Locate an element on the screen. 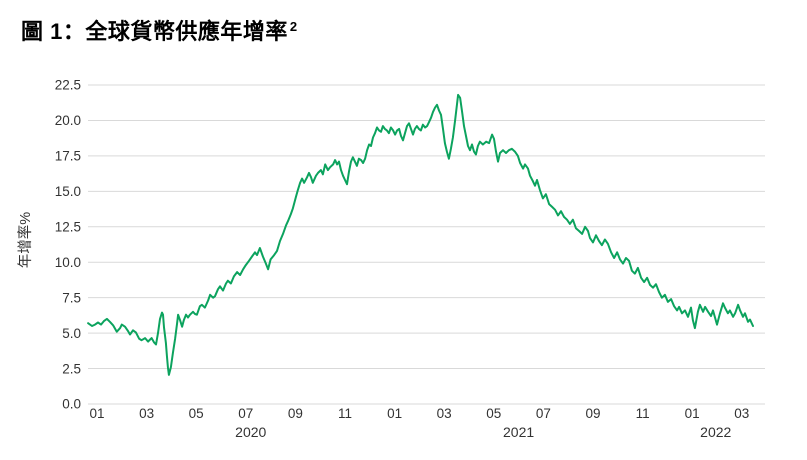 The image size is (807, 460). year-label: 2020 is located at coordinates (250, 432).